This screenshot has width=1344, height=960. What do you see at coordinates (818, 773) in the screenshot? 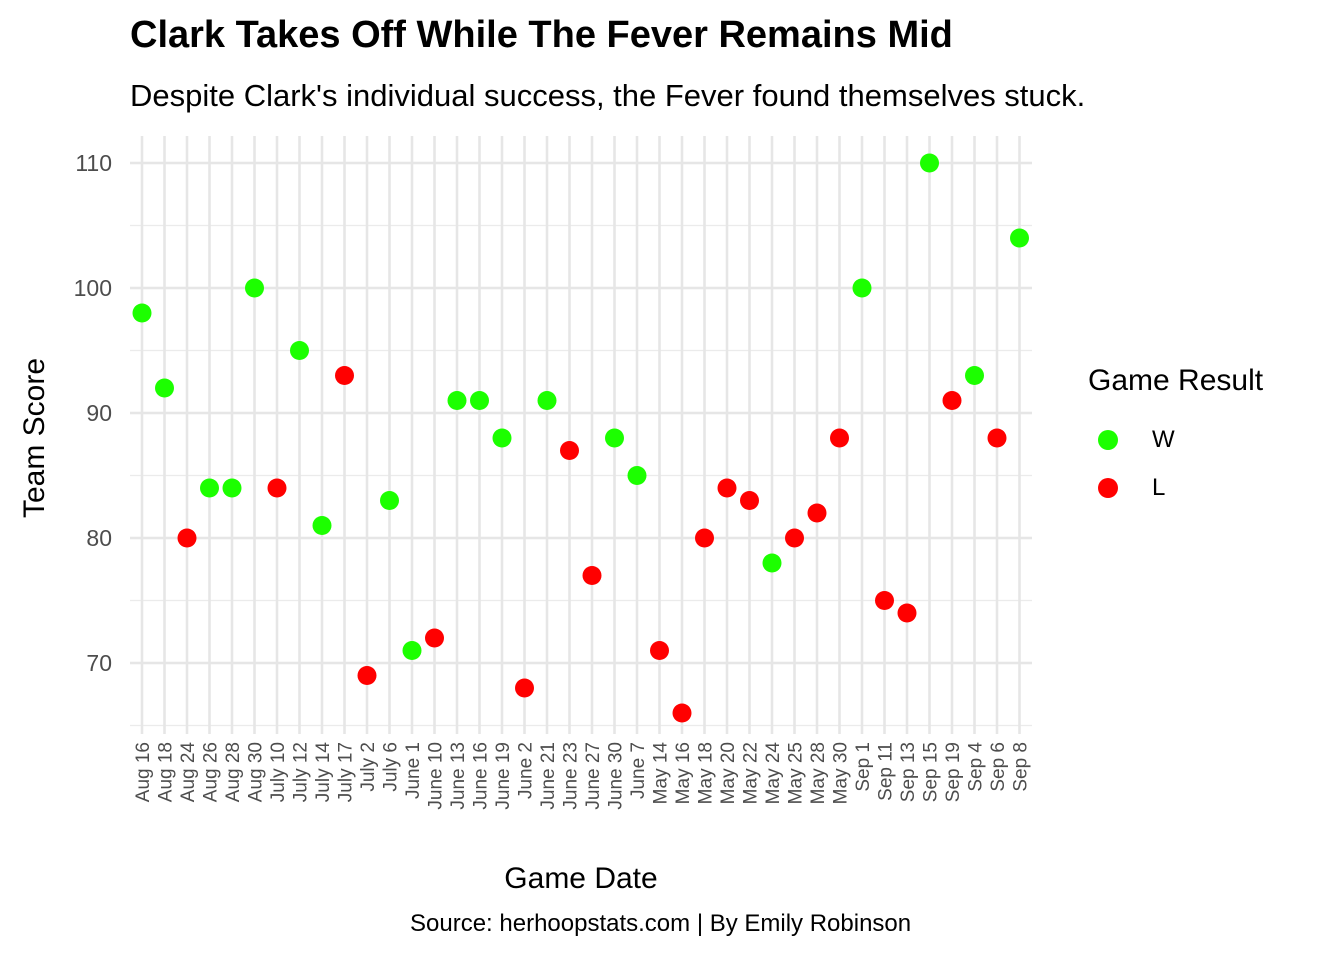
I see `x-tick-label: May 28` at bounding box center [818, 773].